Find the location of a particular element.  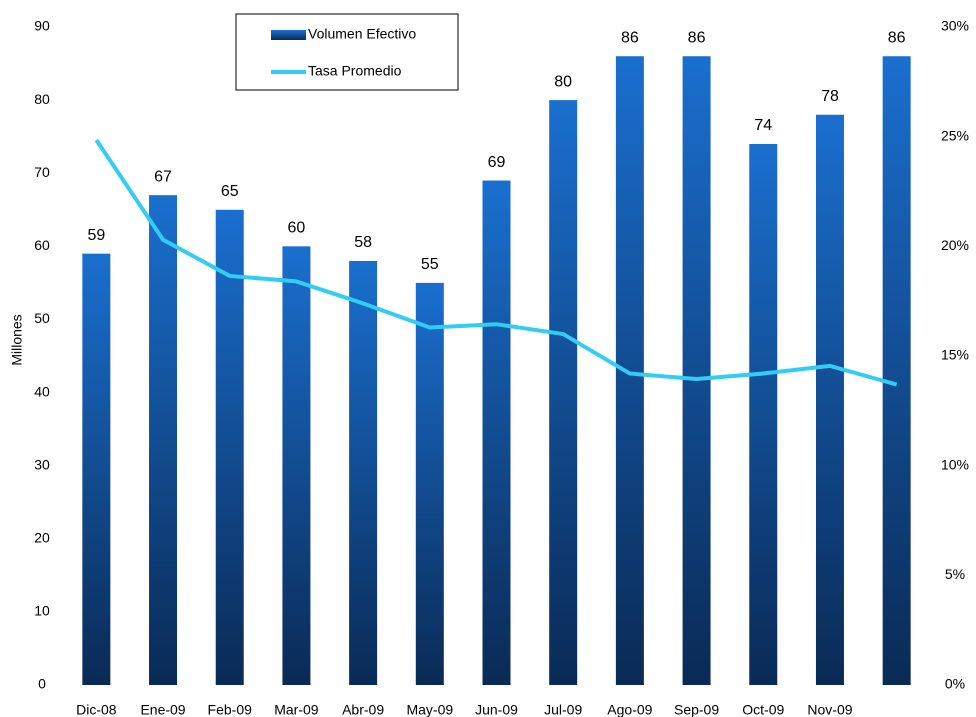

y-axis-label: Millones is located at coordinates (17, 339).